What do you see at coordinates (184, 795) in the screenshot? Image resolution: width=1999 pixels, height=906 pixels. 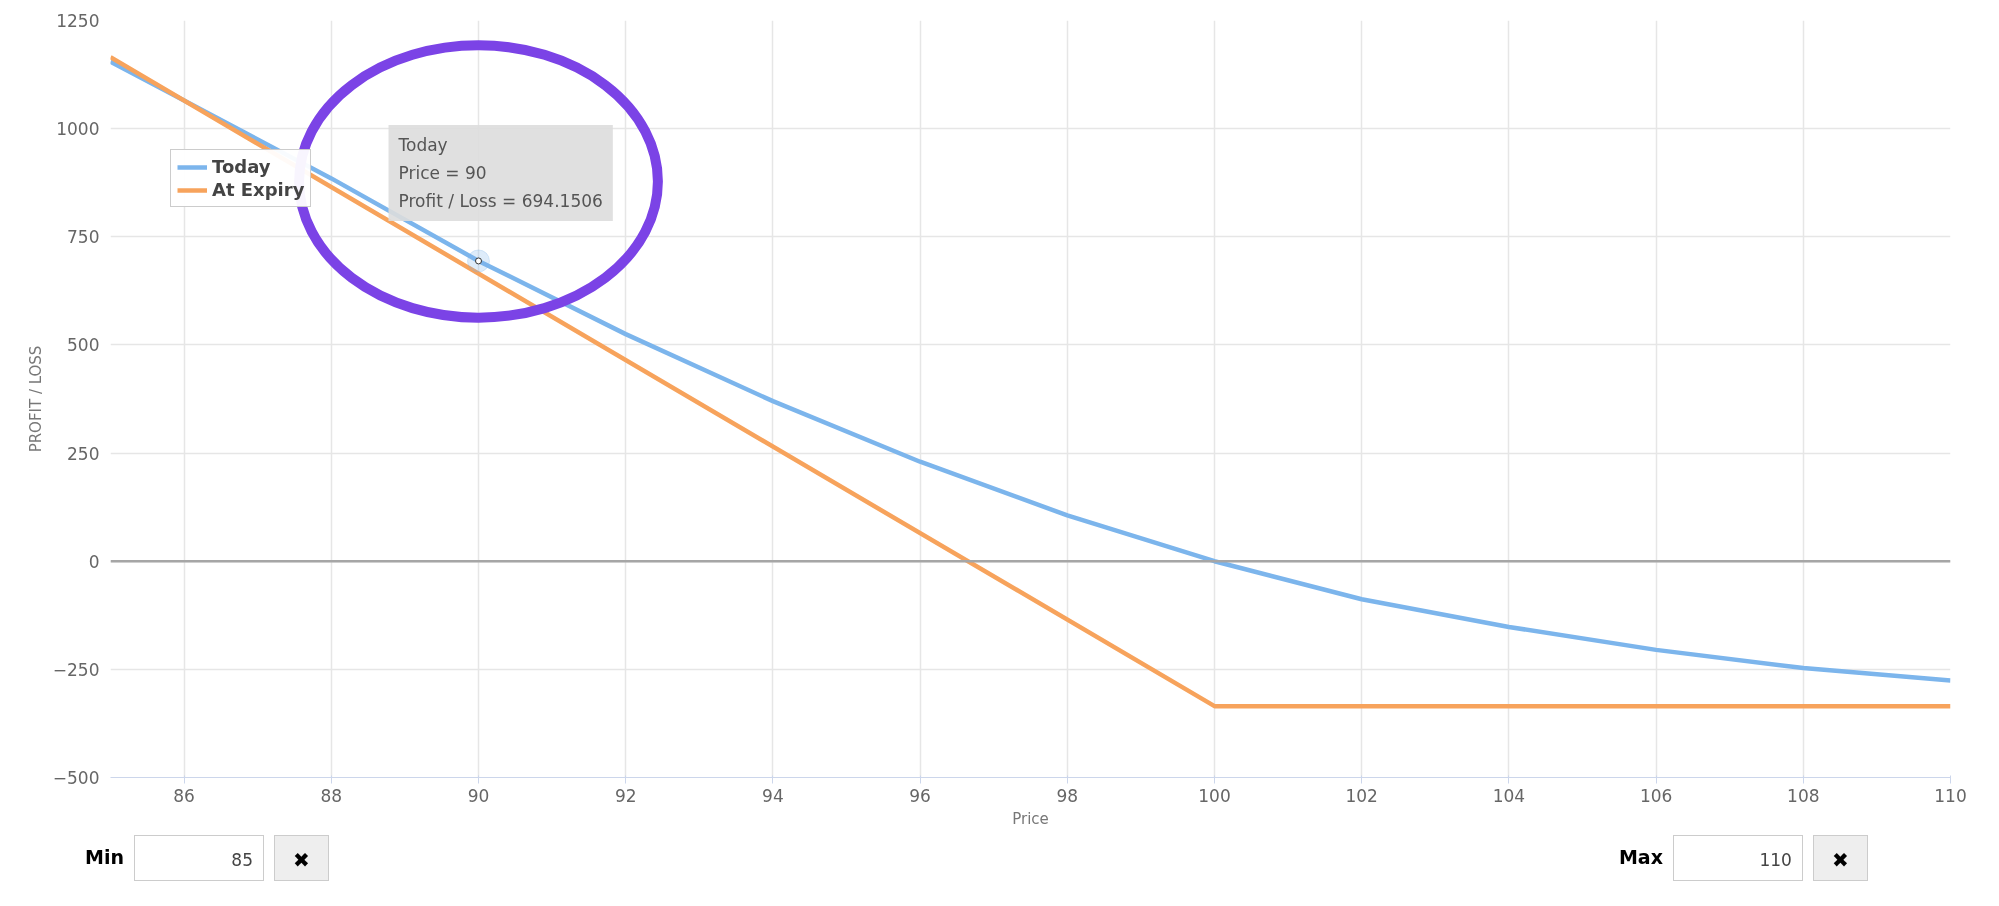 I see `x-tick-label: 86` at bounding box center [184, 795].